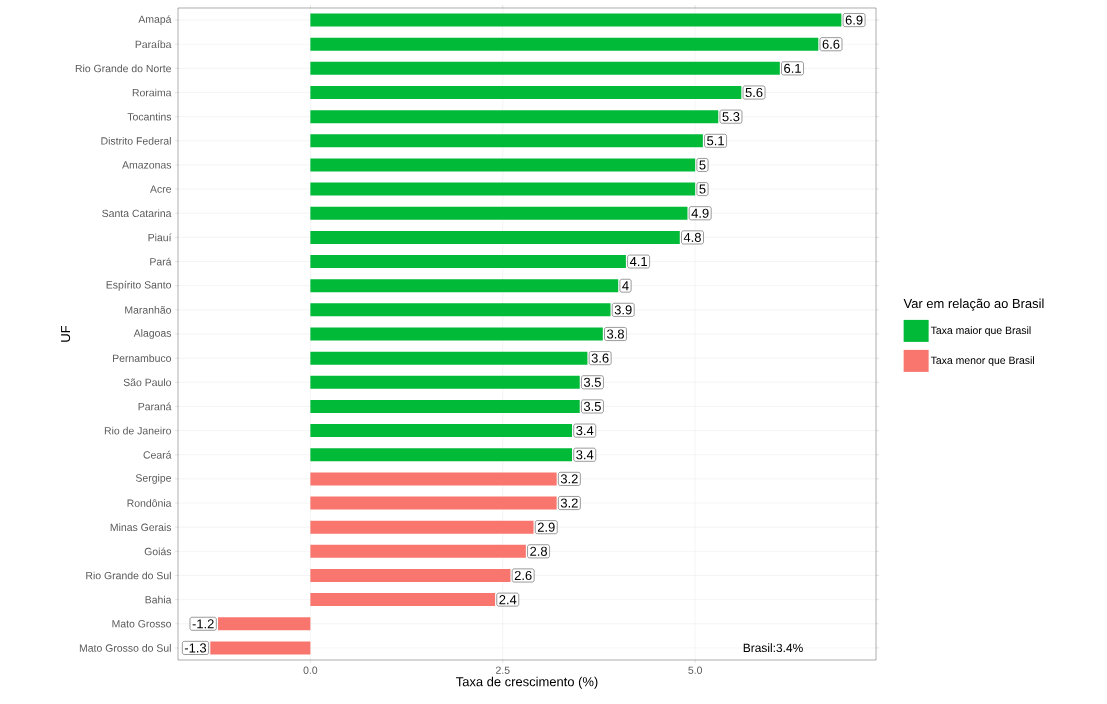 The height and width of the screenshot is (704, 1107). What do you see at coordinates (692, 237) in the screenshot?
I see `data-label: 4.8` at bounding box center [692, 237].